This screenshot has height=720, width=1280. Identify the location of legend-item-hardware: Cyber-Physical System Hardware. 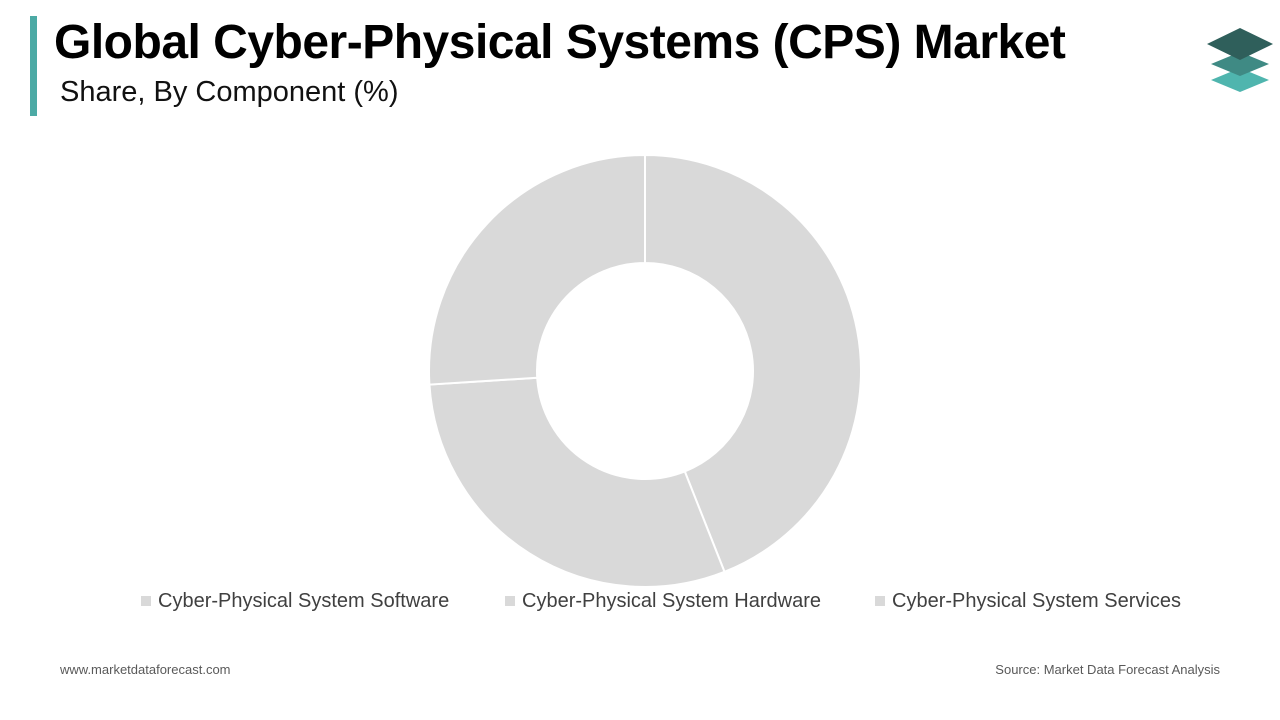
(663, 601).